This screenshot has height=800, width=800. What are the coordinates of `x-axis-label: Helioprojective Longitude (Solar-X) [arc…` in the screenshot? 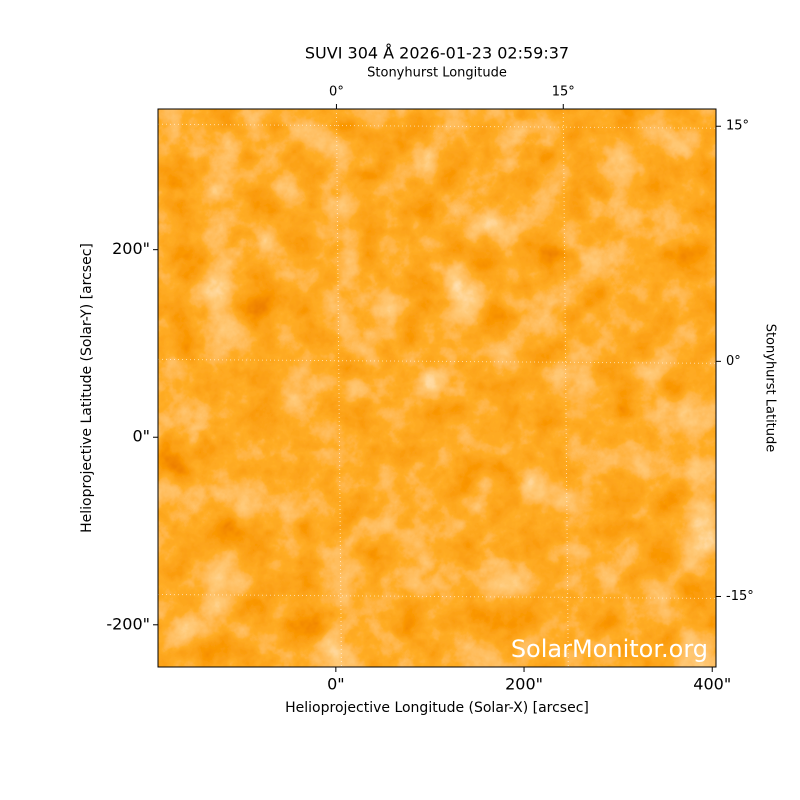 It's located at (437, 708).